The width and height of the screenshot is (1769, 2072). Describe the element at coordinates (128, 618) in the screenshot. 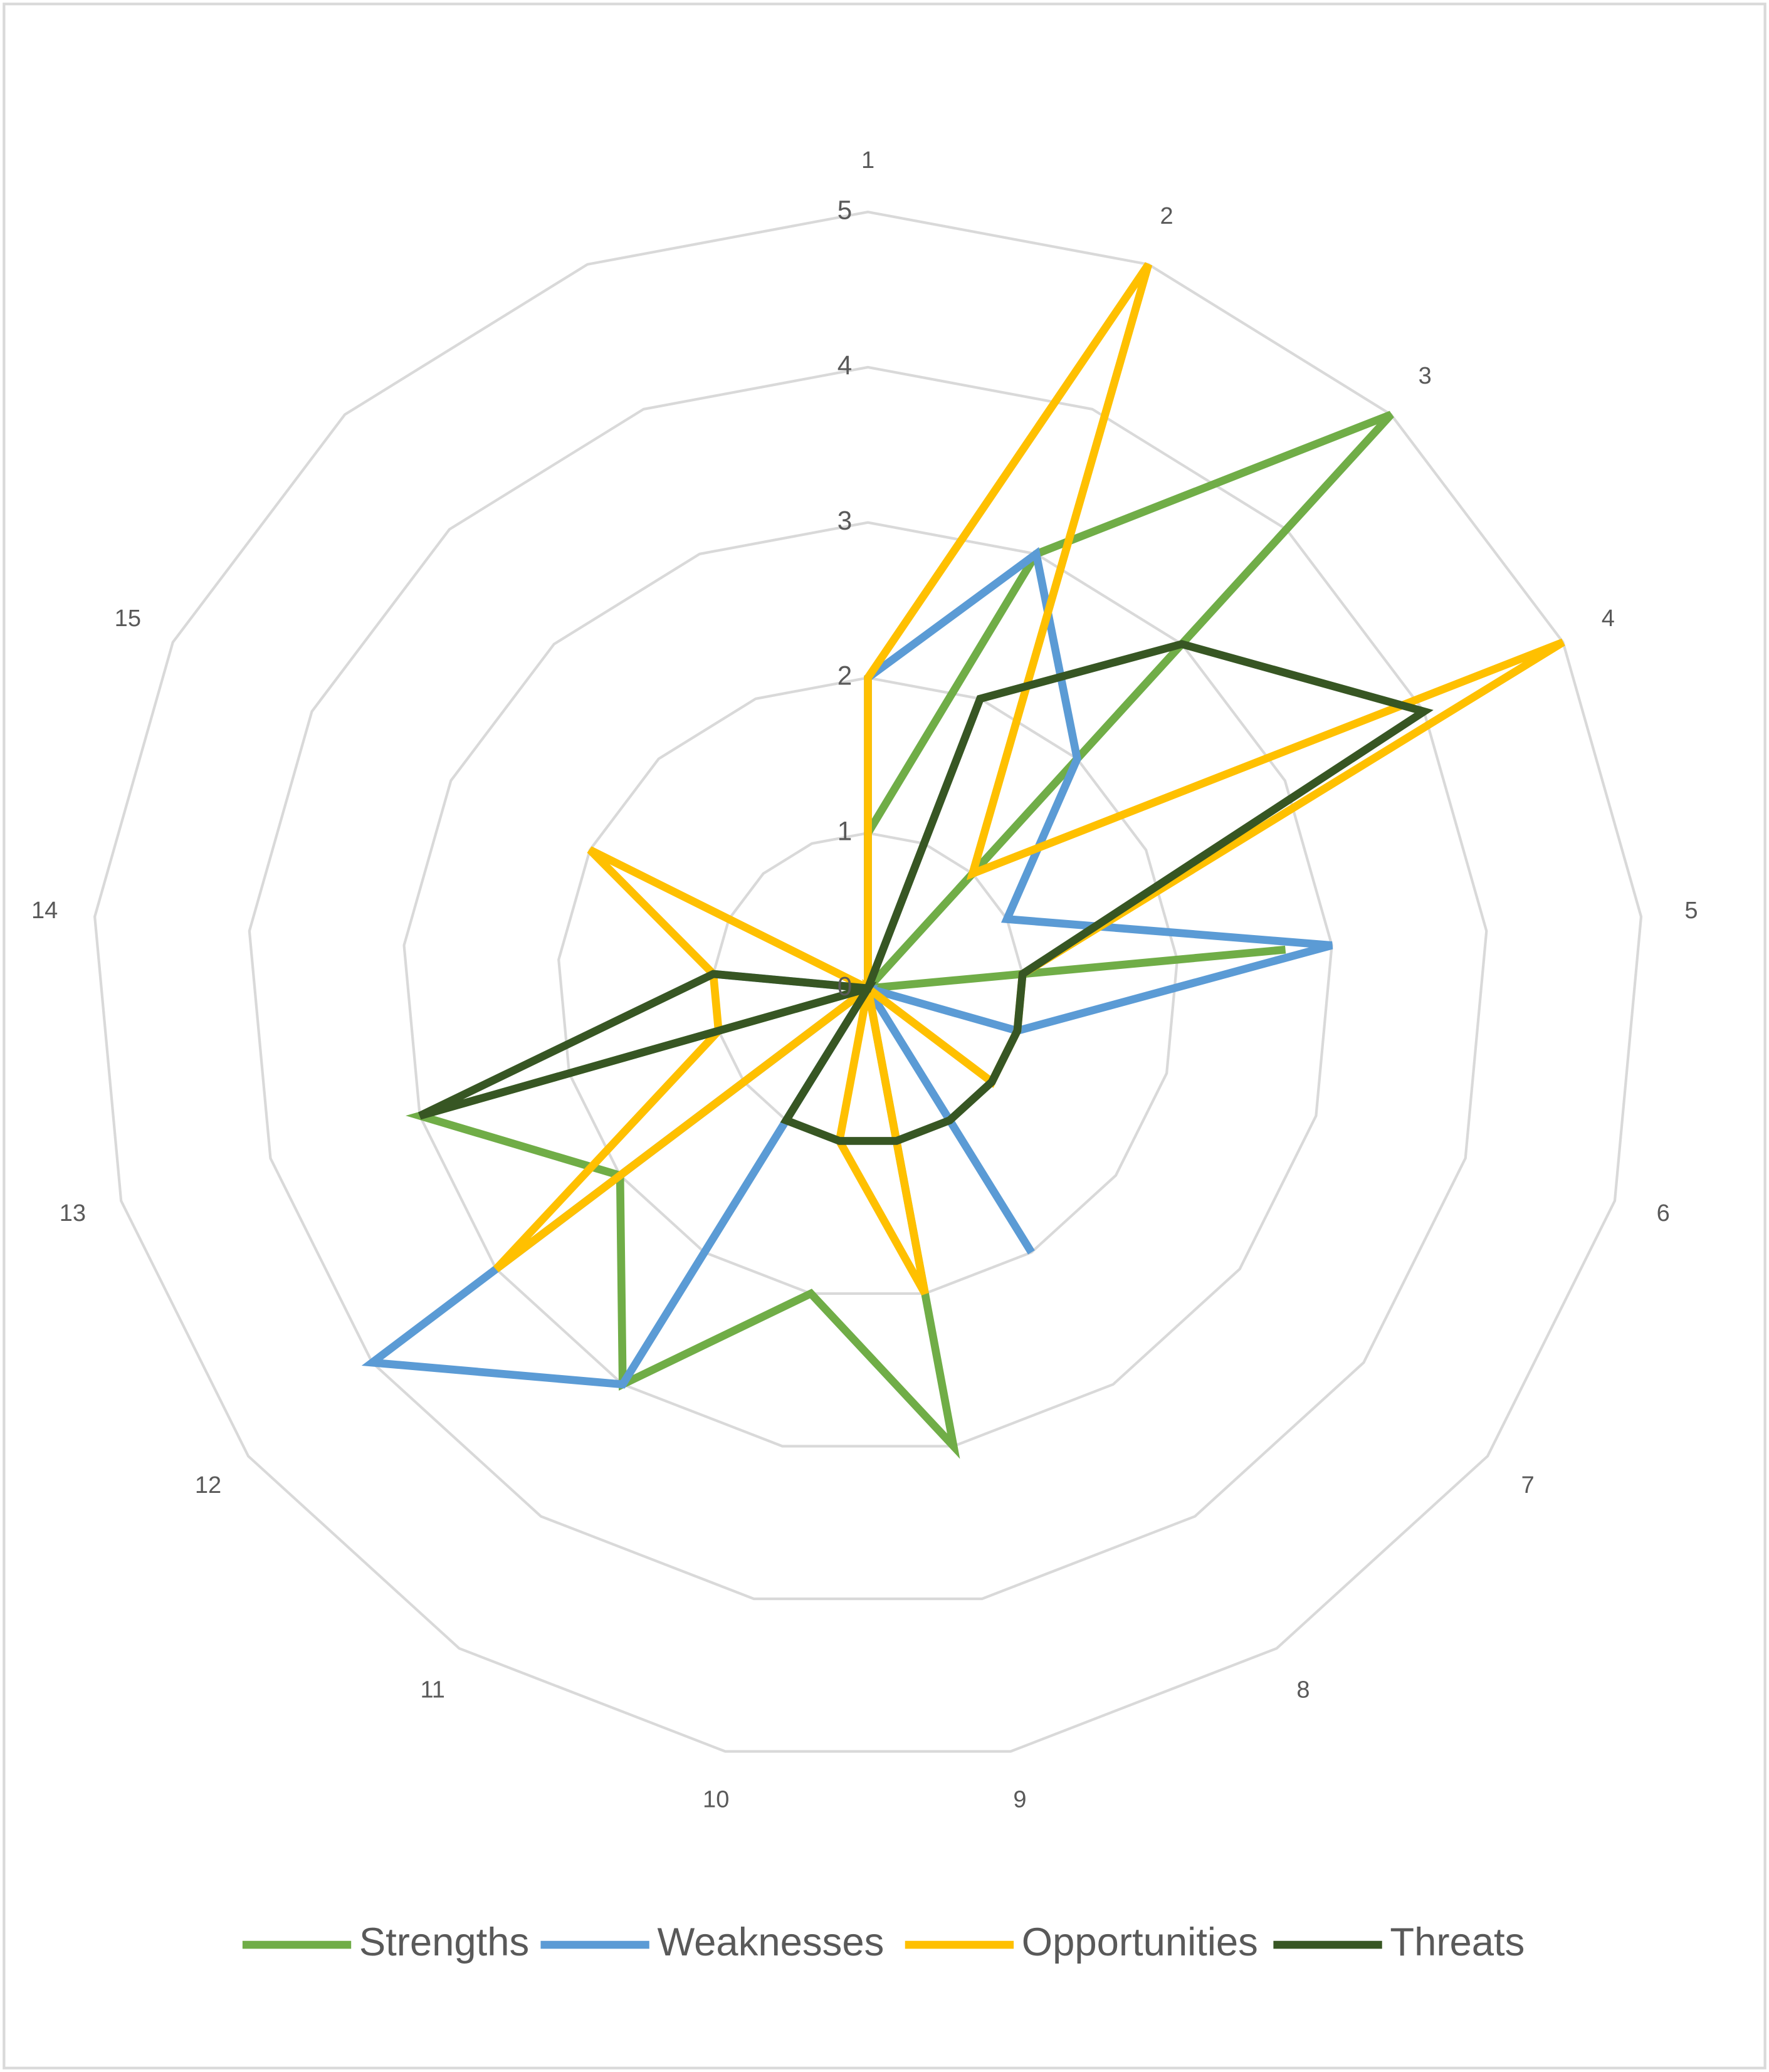

I see `category-label: 15` at that location.